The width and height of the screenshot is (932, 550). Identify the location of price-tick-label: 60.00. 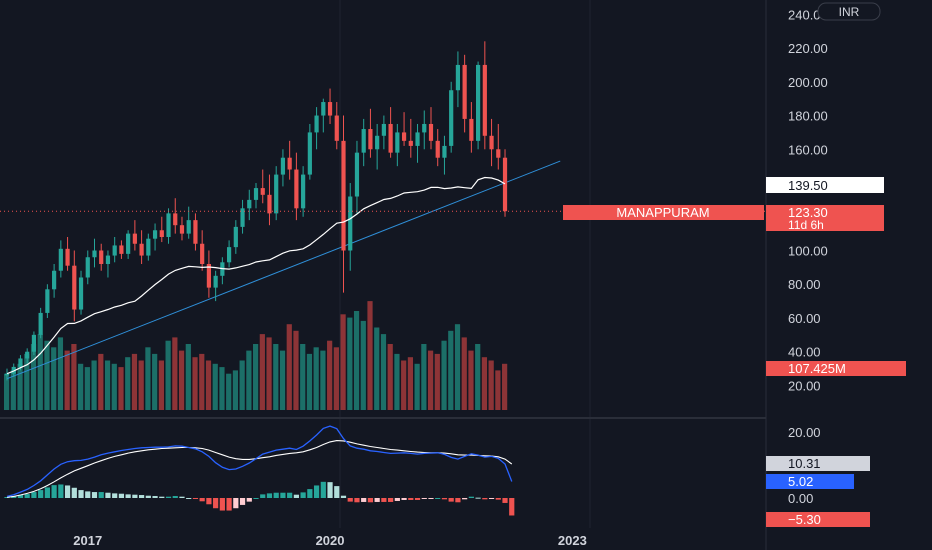
(804, 318).